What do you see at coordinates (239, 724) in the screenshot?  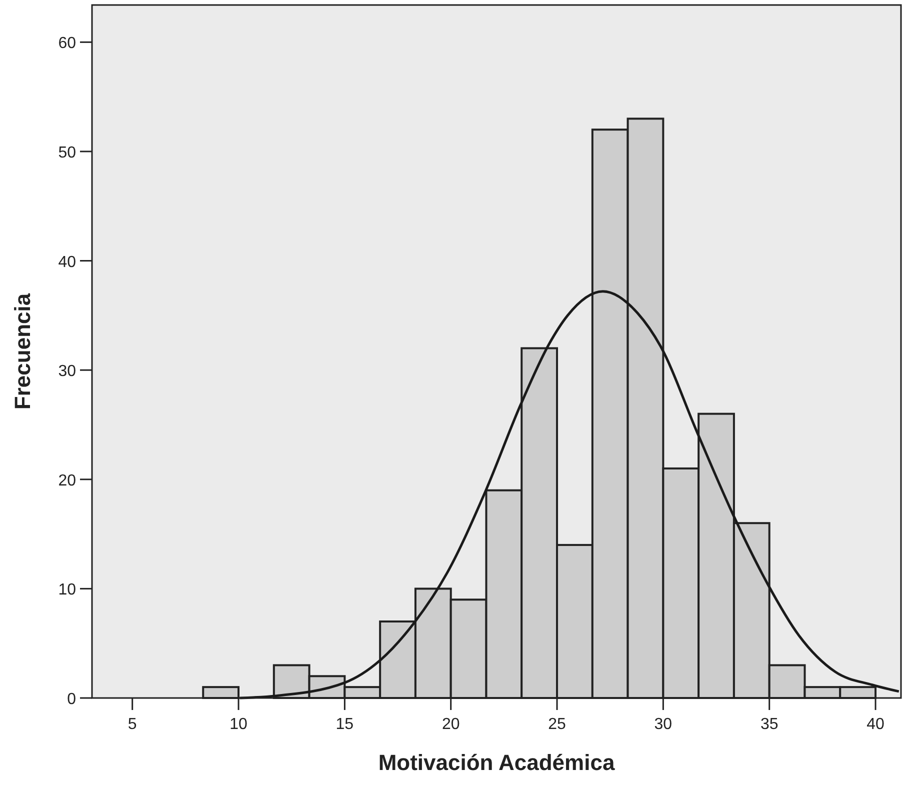 I see `x-tick-label: 10` at bounding box center [239, 724].